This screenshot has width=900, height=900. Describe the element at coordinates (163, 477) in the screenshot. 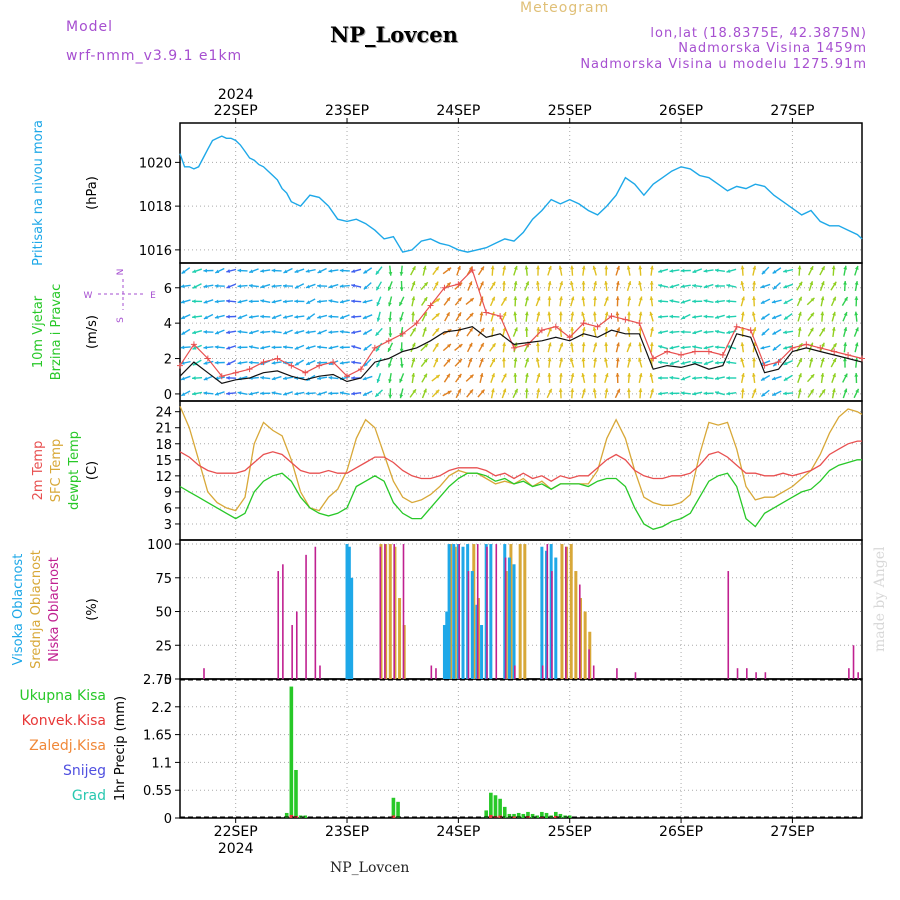

I see `ytick-label: 12` at that location.